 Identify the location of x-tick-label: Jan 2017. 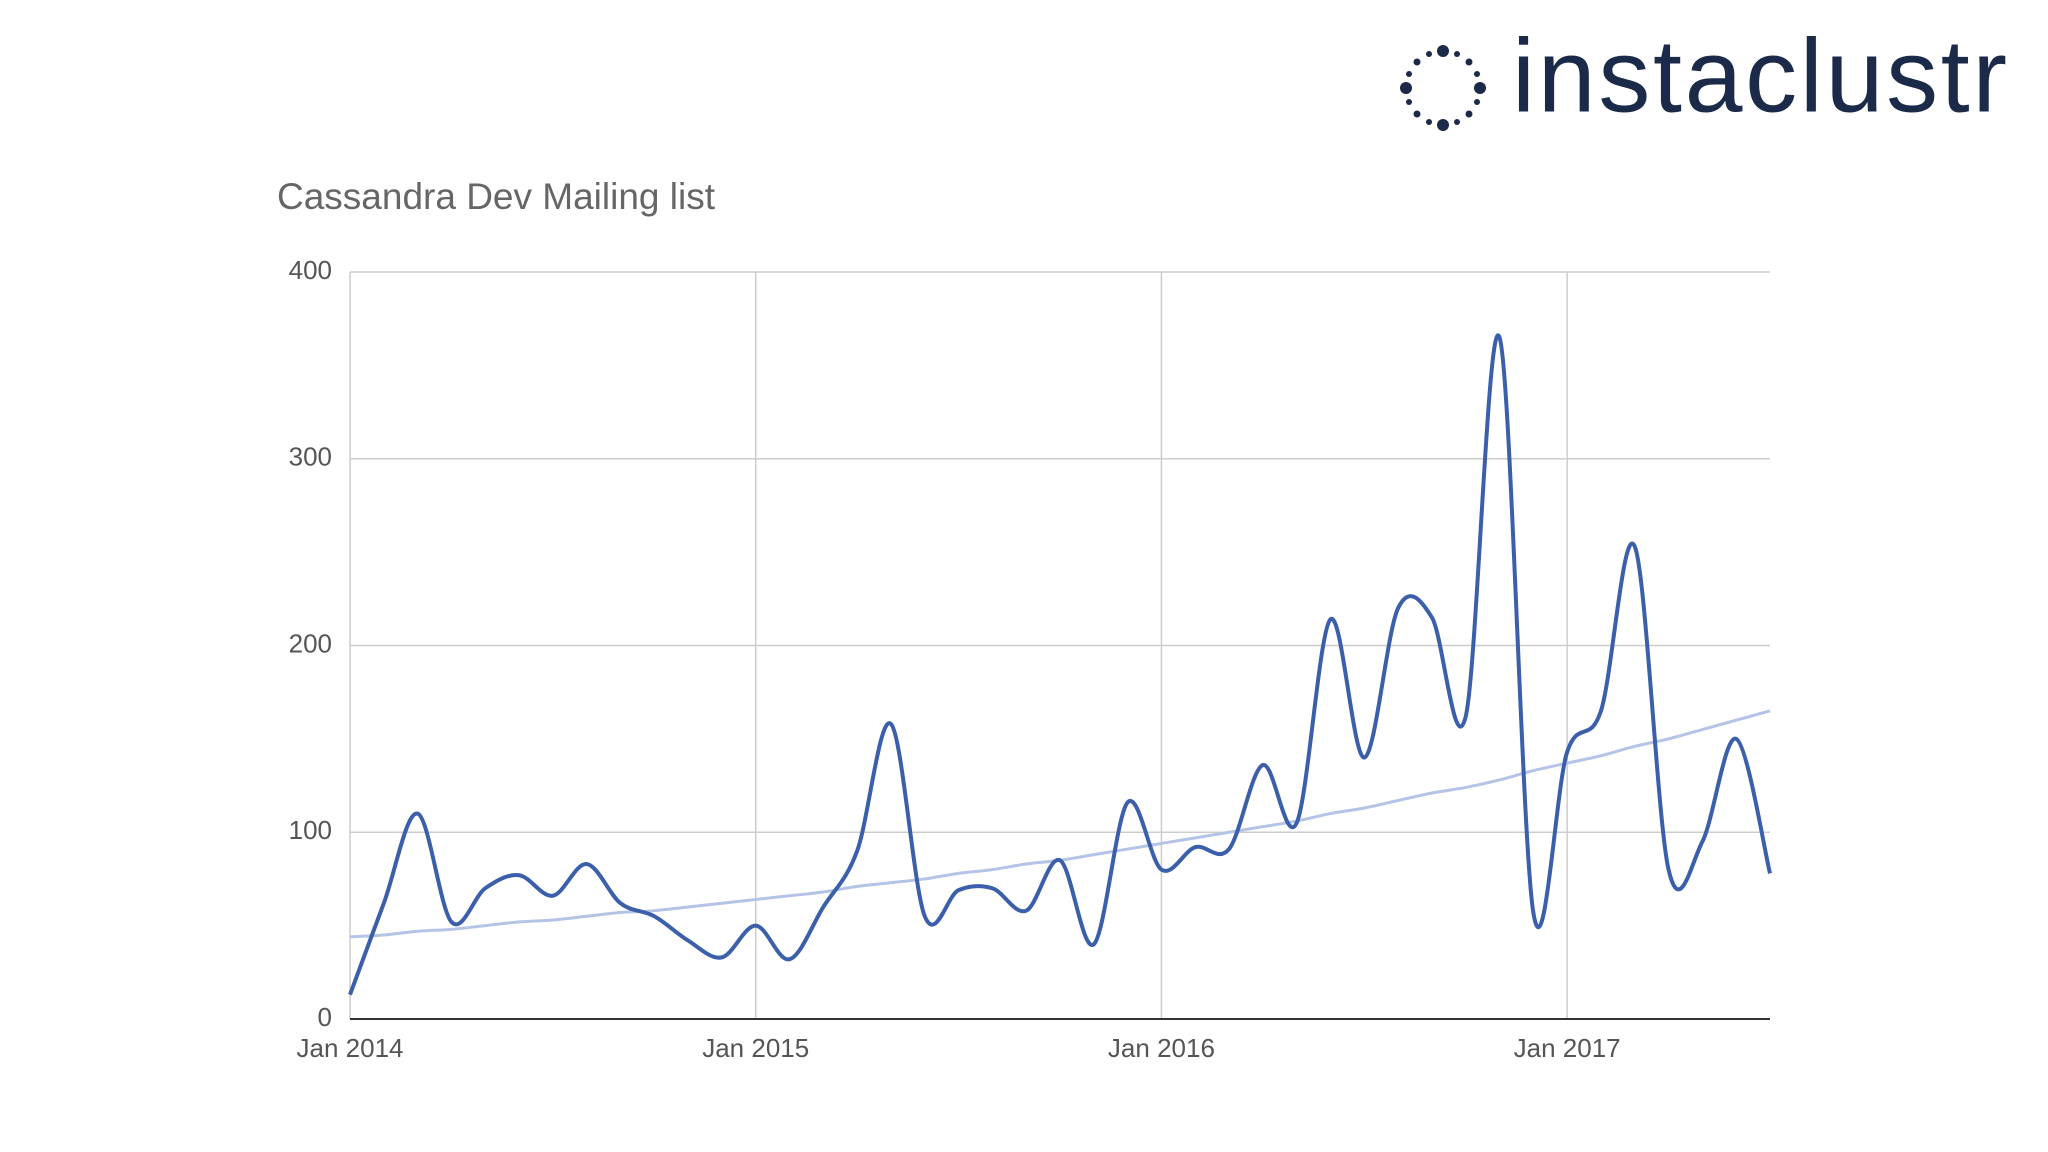
(1567, 1048).